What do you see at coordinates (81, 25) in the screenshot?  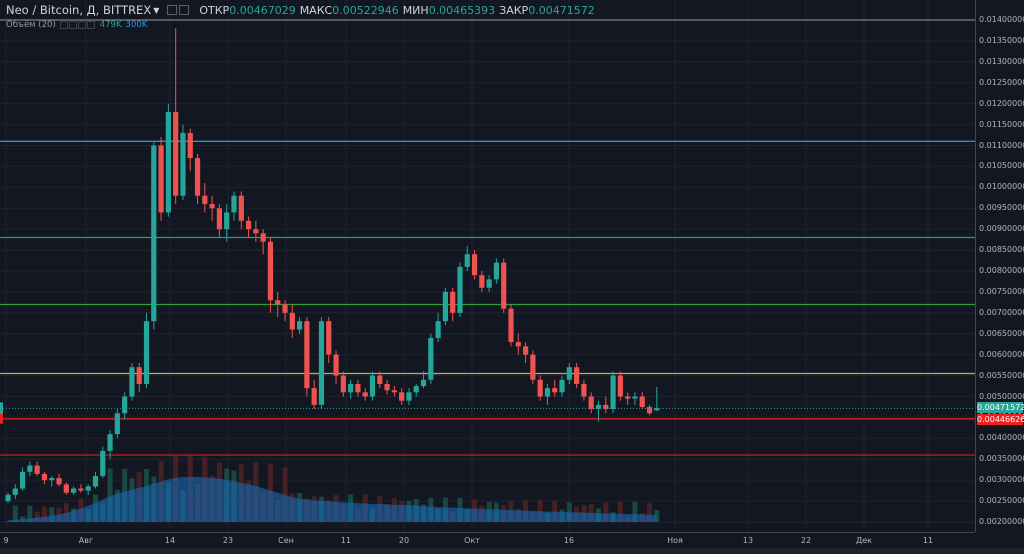 I see `close-icon` at bounding box center [81, 25].